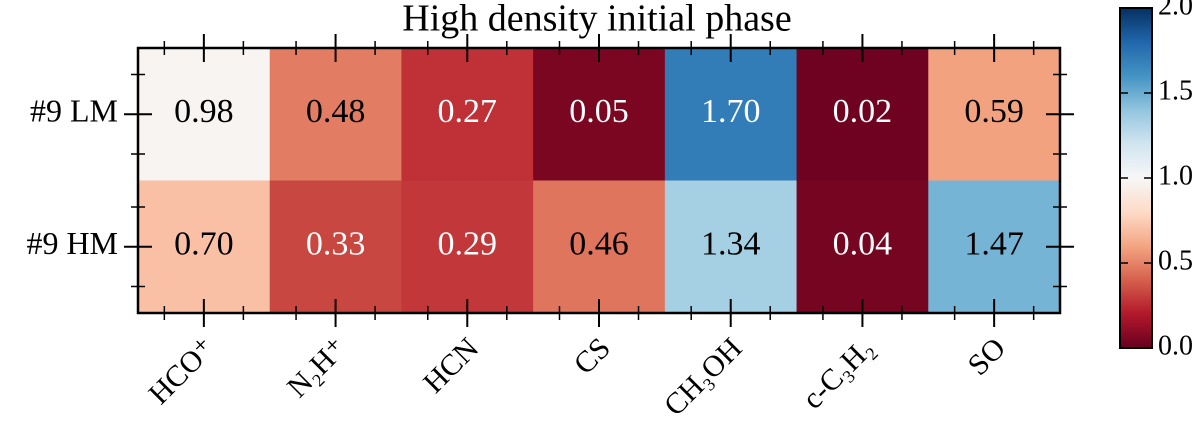  I want to click on colorbar-tick-label: 1.0, so click(1175, 175).